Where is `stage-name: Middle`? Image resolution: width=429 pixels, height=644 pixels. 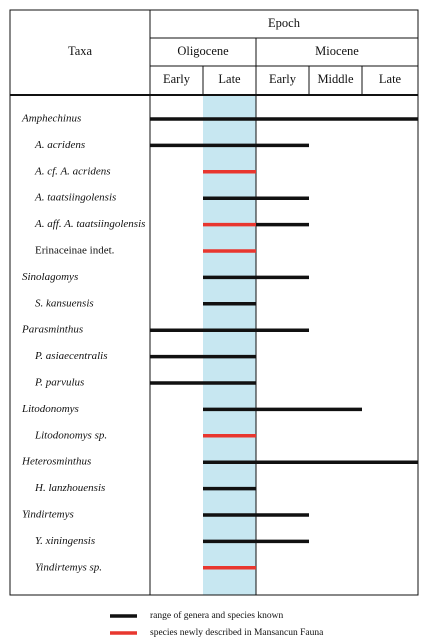 stage-name: Middle is located at coordinates (335, 79).